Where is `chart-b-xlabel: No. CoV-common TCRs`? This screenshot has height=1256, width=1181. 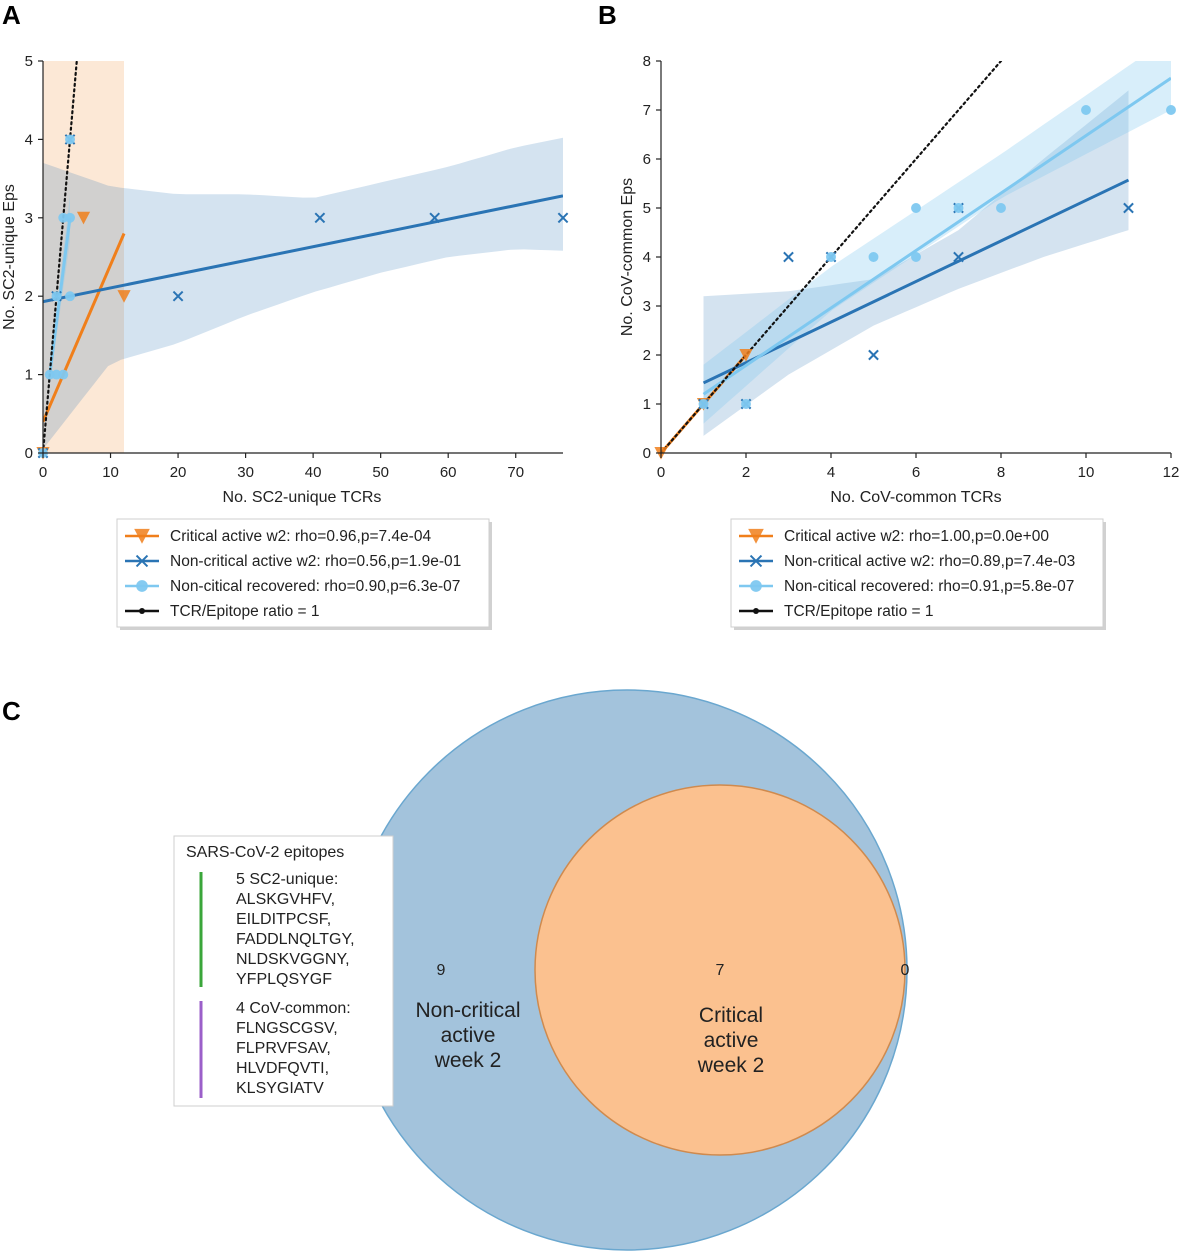 chart-b-xlabel: No. CoV-common TCRs is located at coordinates (915, 497).